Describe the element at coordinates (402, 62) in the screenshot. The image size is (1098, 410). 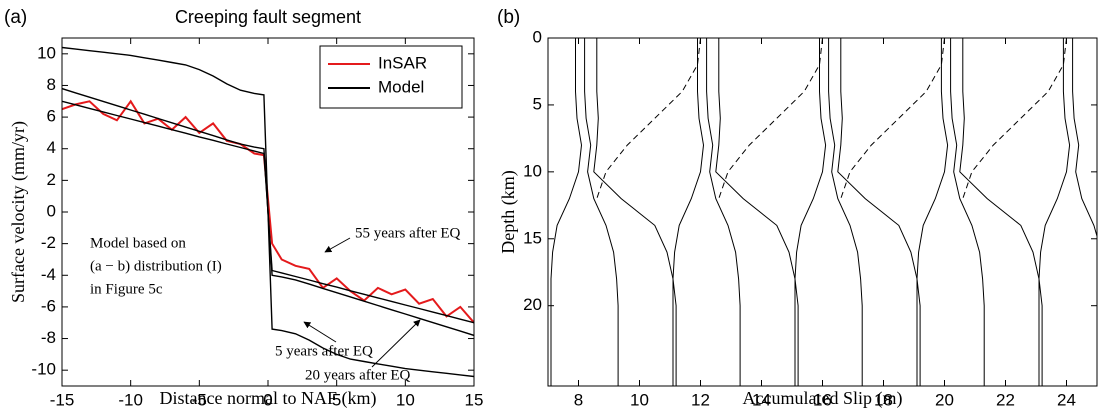
I see `legend-label: InSAR` at that location.